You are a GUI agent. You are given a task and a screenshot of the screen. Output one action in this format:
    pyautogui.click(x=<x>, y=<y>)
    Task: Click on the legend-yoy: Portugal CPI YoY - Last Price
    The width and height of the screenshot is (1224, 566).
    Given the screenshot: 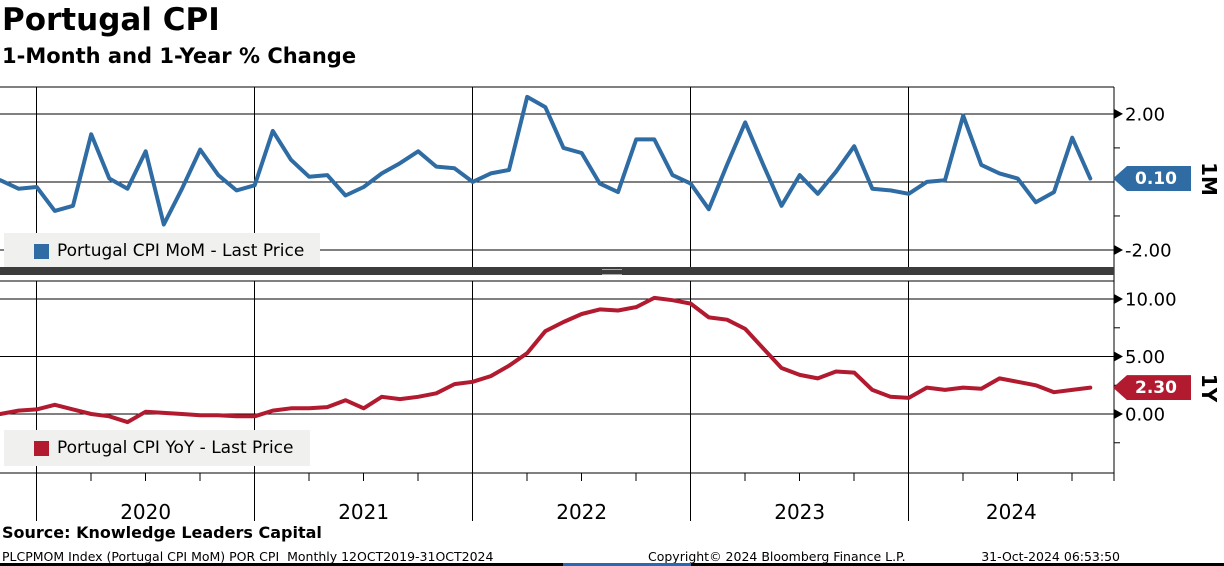 What is the action you would take?
    pyautogui.click(x=157, y=448)
    